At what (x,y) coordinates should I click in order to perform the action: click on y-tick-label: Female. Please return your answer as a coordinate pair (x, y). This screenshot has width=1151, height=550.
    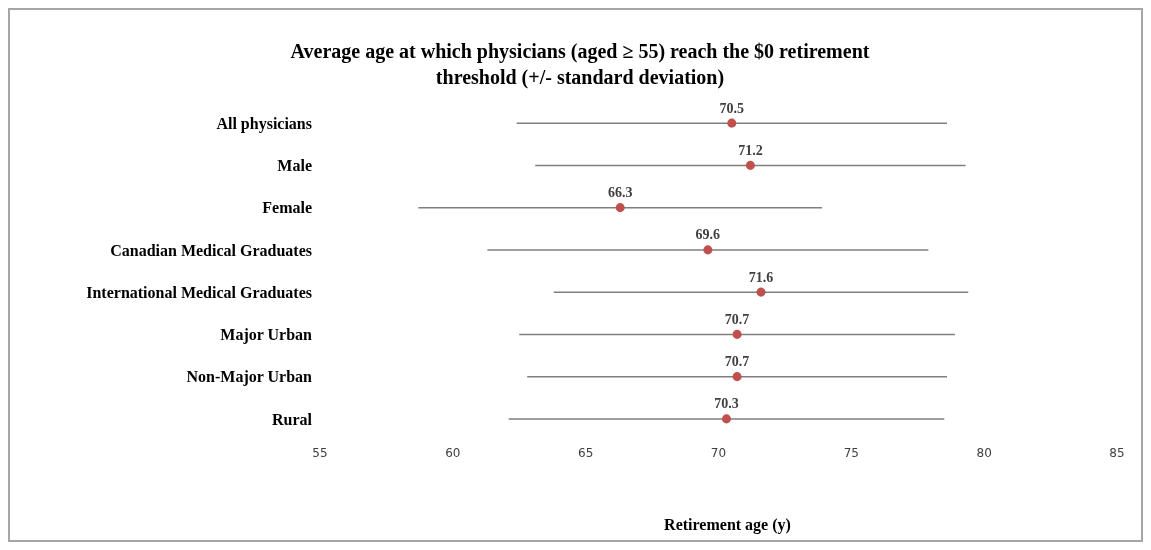
    Looking at the image, I should click on (287, 208).